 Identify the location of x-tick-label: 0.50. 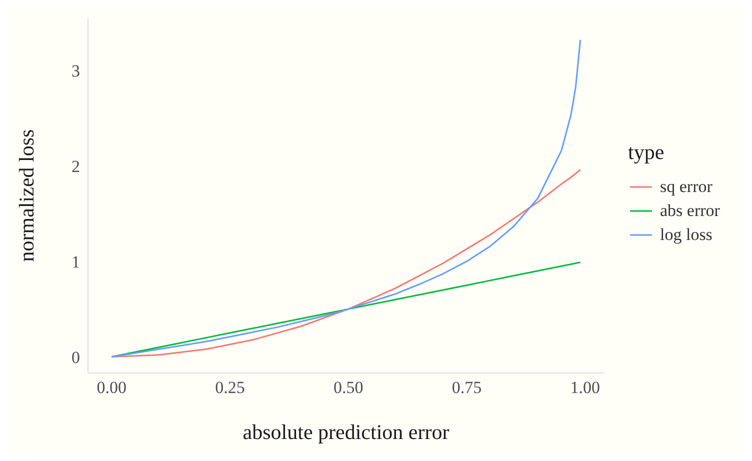
(348, 388).